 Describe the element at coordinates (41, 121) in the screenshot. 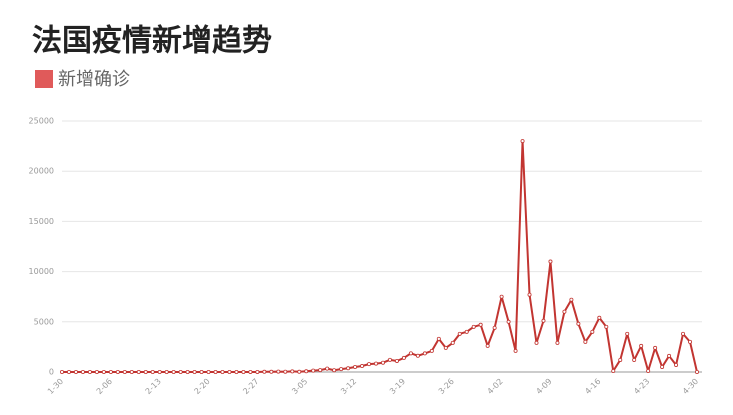

I see `y-tick-label: 25000` at that location.